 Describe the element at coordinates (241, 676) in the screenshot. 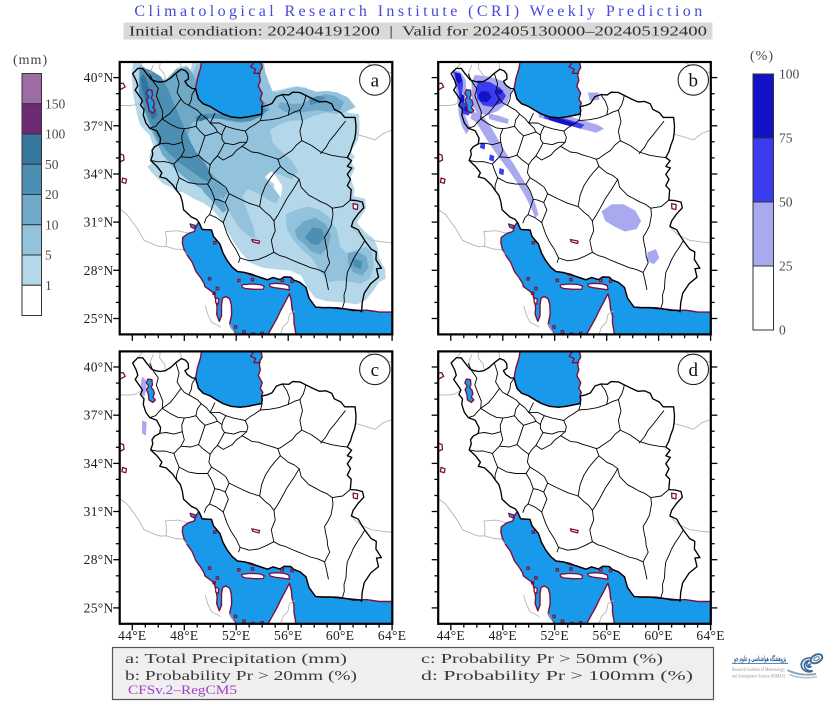

I see `svg-text: b: Probability Pr > 20mm (%)` at that location.